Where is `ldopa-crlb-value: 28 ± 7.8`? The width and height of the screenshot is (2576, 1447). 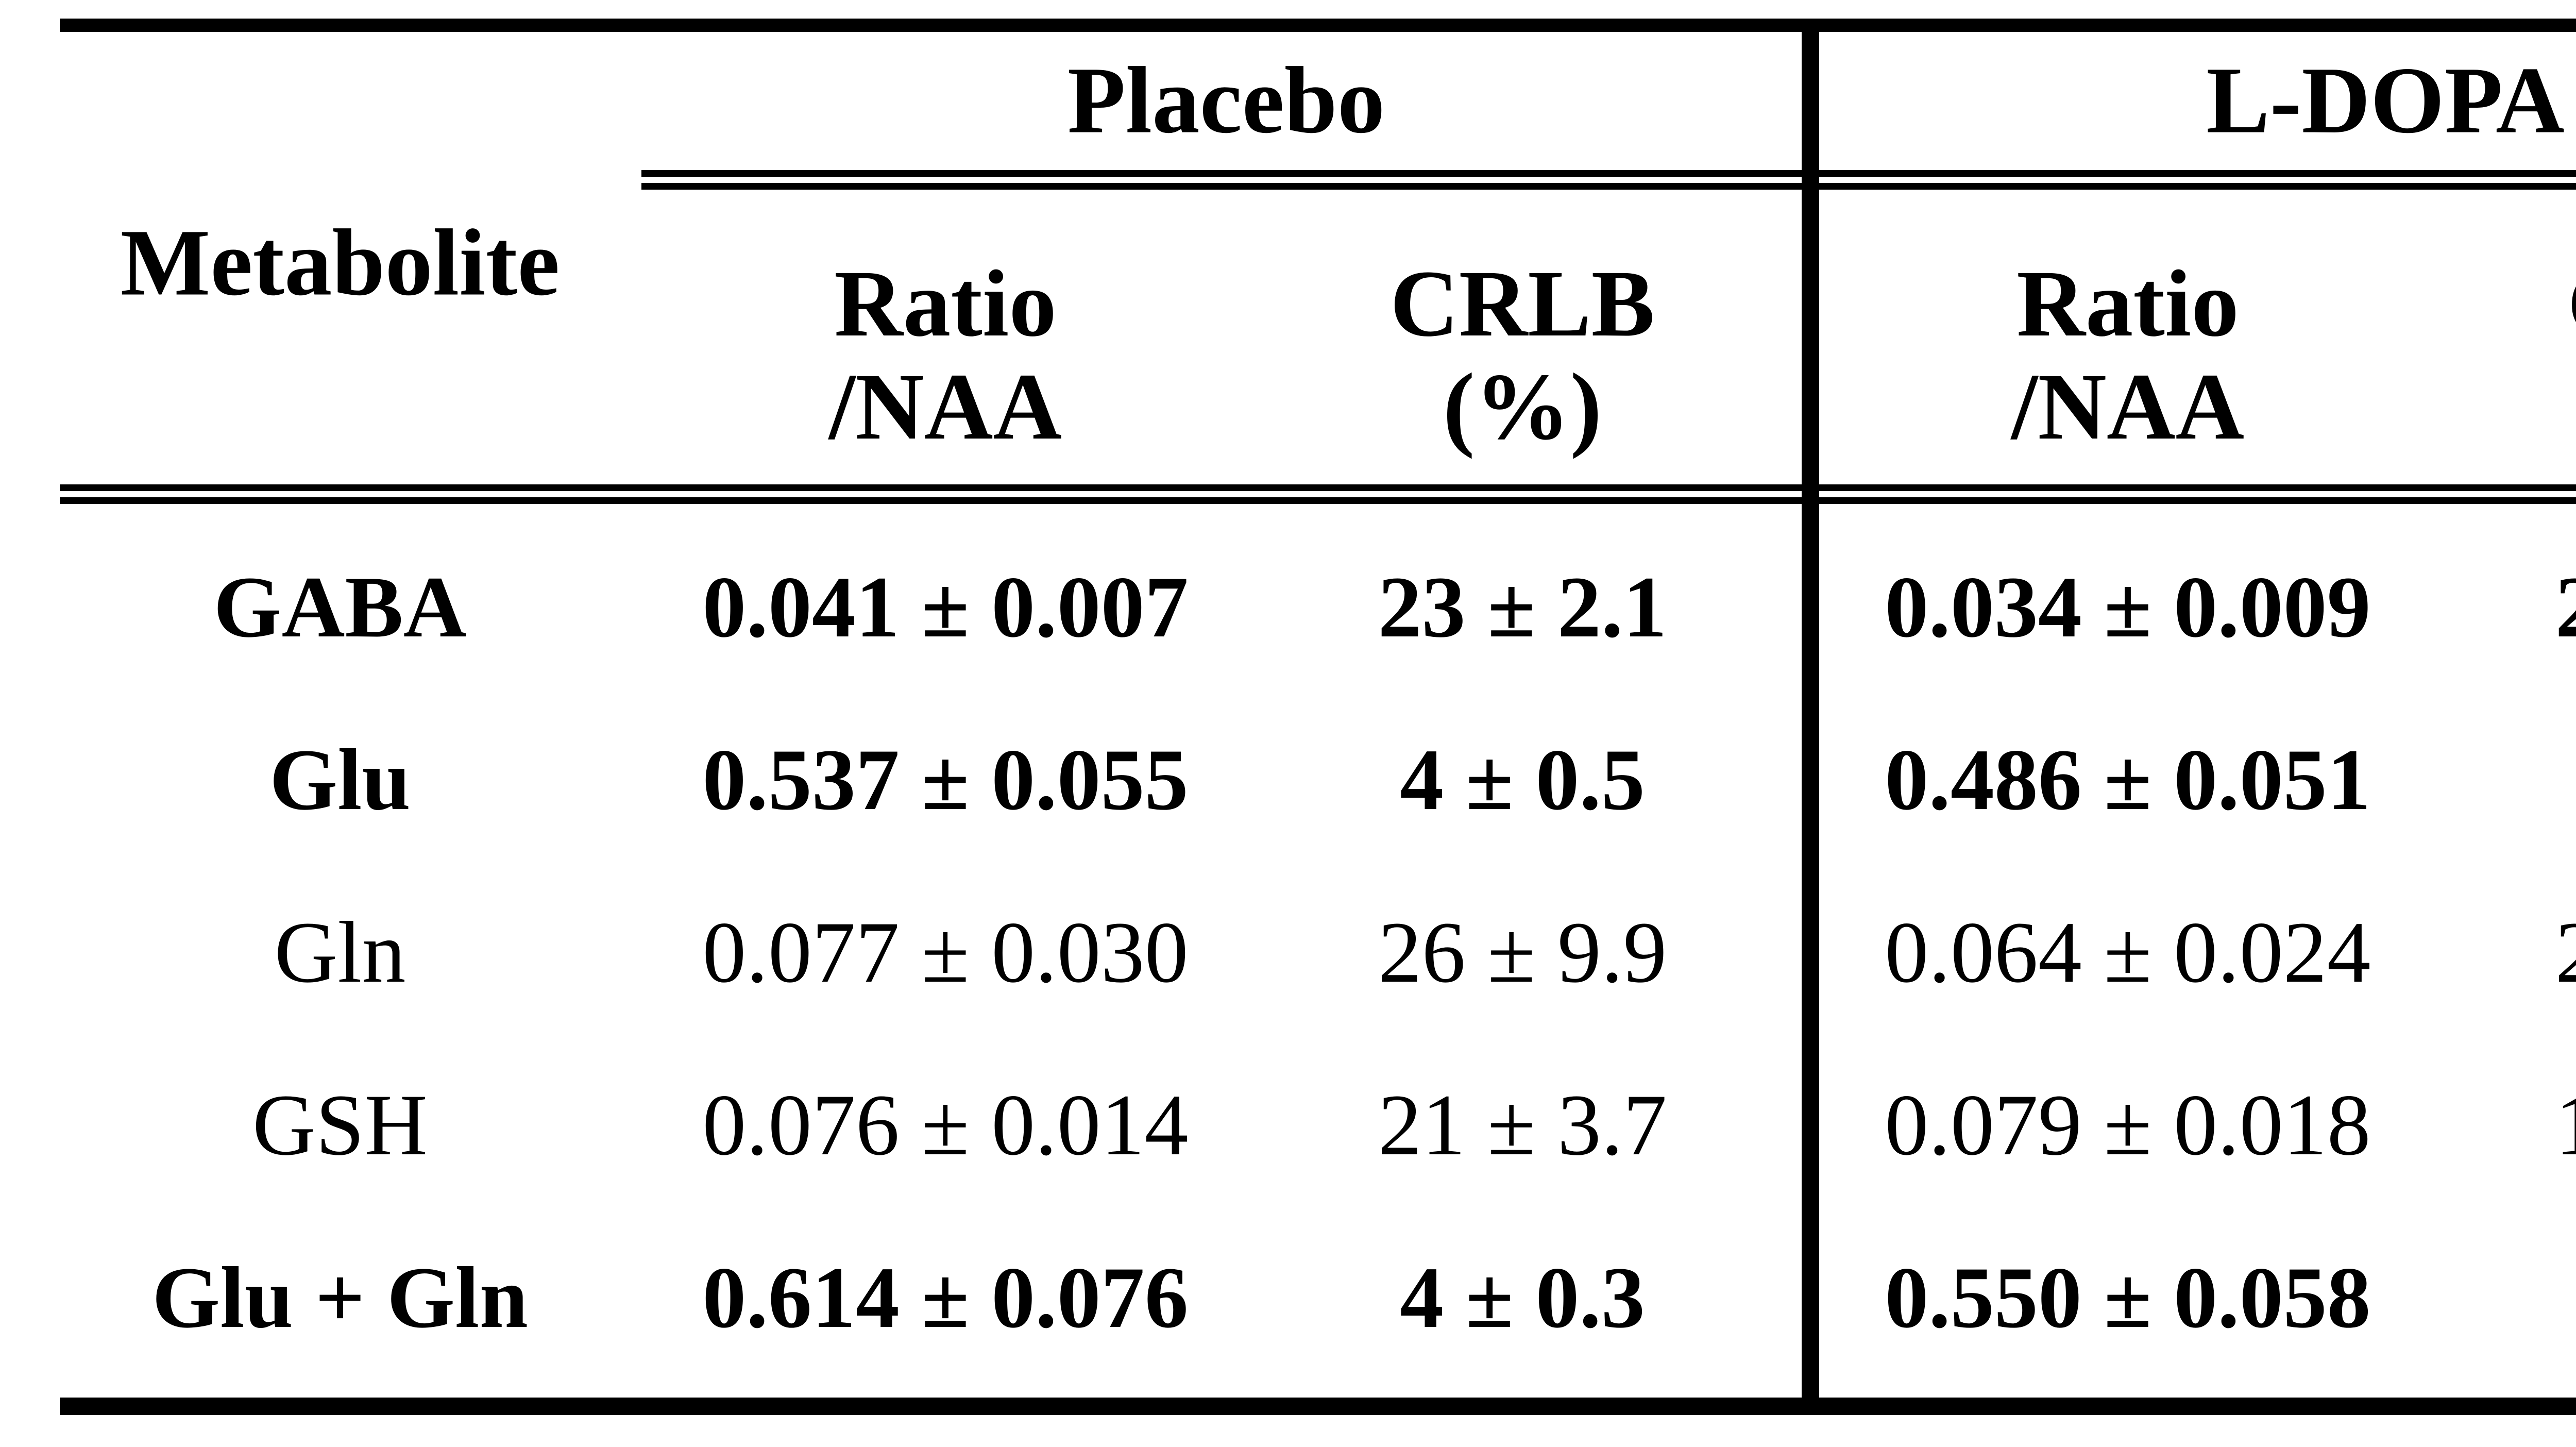
ldopa-crlb-value: 28 ± 7.8 is located at coordinates (2565, 607).